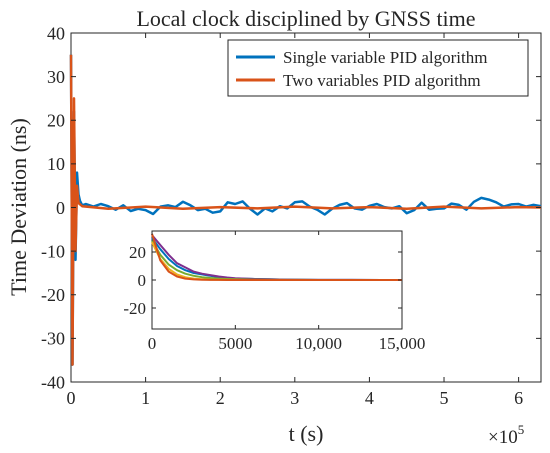  Describe the element at coordinates (385, 57) in the screenshot. I see `legend-label-single-variable: Single variable PID algorithm` at that location.